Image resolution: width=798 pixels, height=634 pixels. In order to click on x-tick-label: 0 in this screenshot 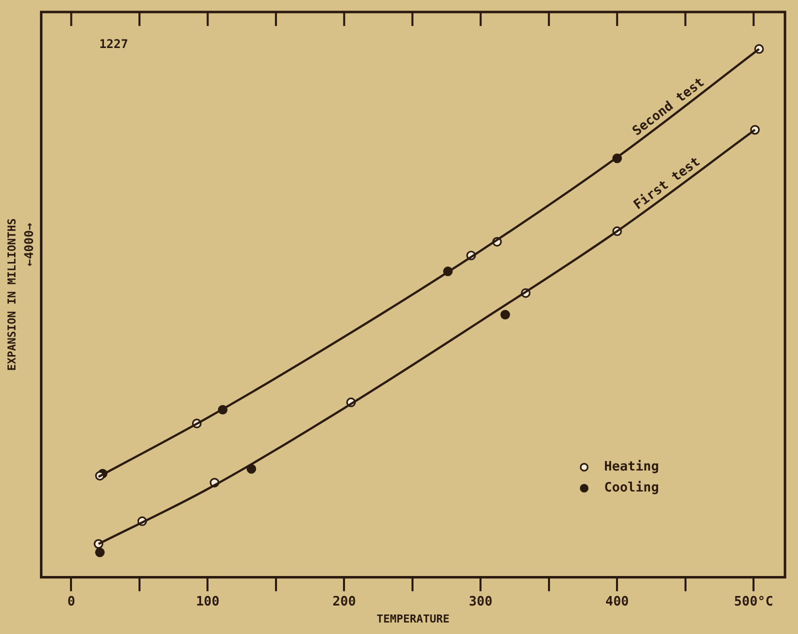, I will do `click(71, 602)`.